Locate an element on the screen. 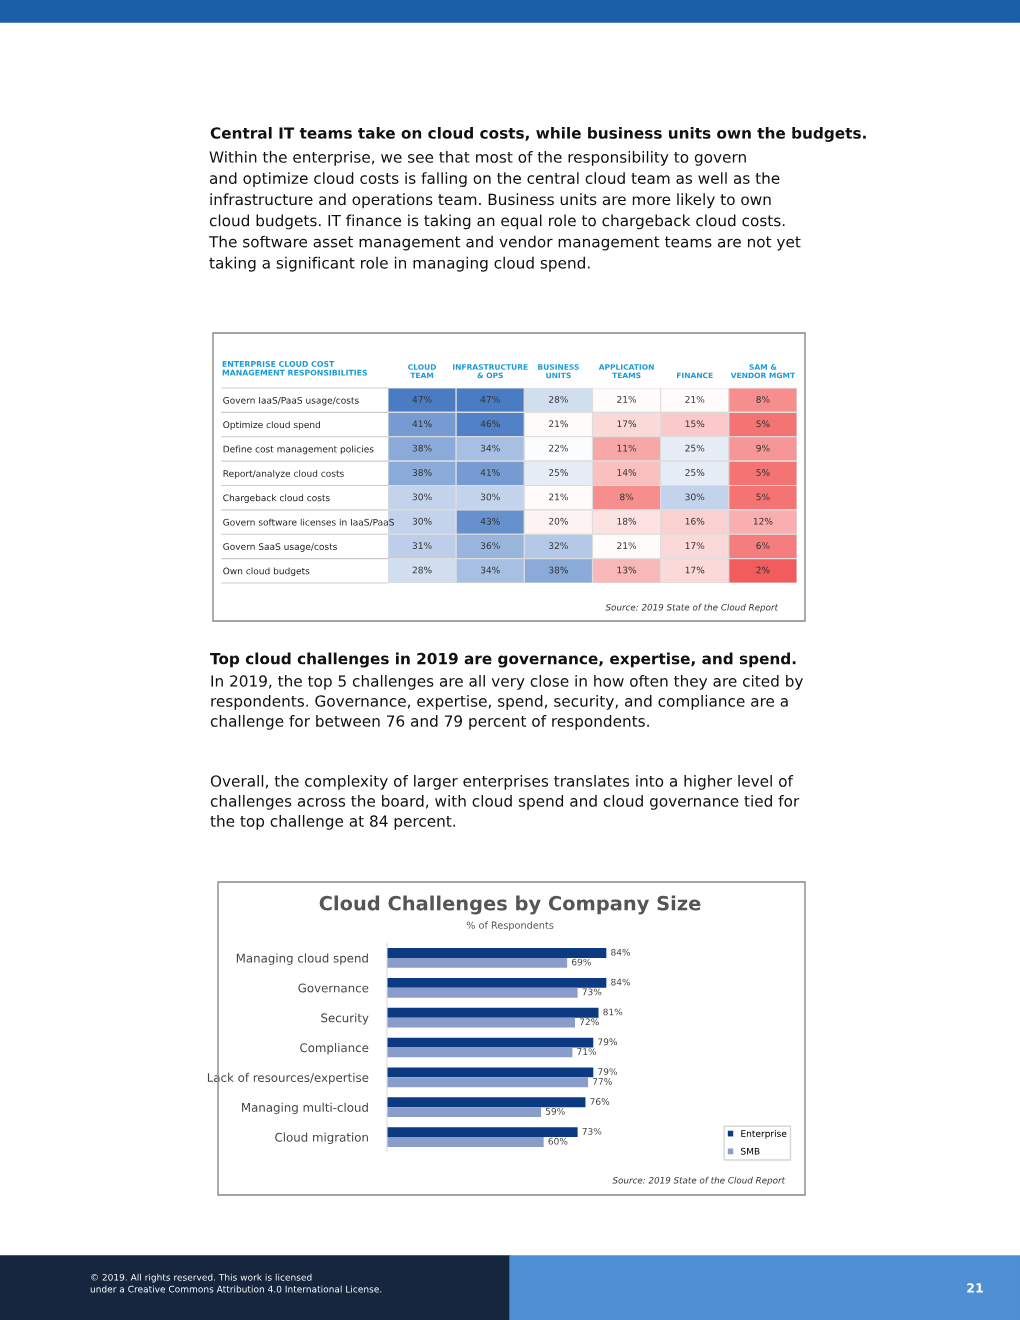 This screenshot has width=1020, height=1320. data-label: 2% is located at coordinates (763, 570).